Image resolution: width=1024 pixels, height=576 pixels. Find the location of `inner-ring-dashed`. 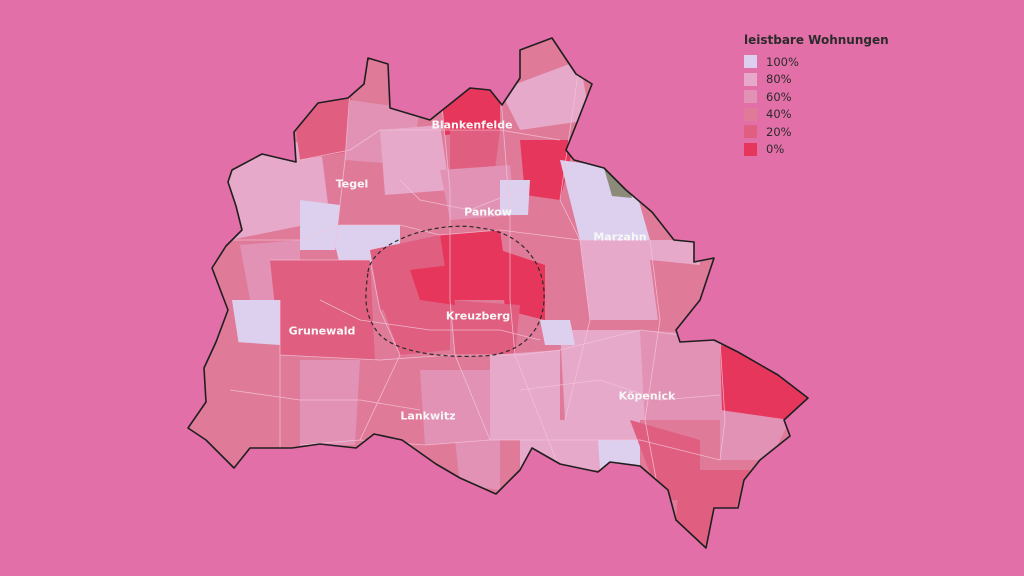

inner-ring-dashed is located at coordinates (455, 291).